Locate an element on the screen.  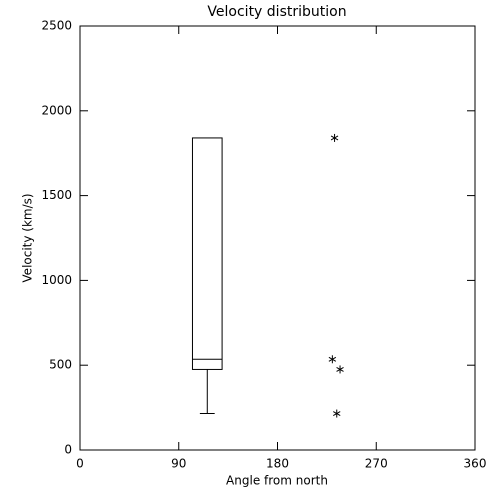
y-tick-label: 500 is located at coordinates (60, 365).